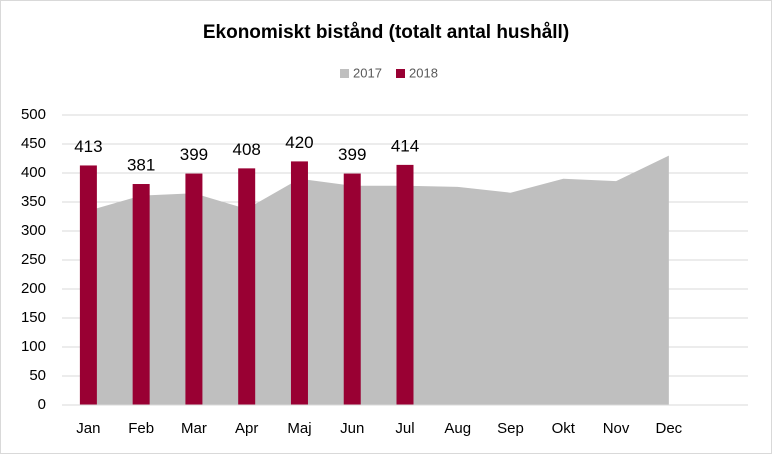  I want to click on legend-label: 2018, so click(423, 72).